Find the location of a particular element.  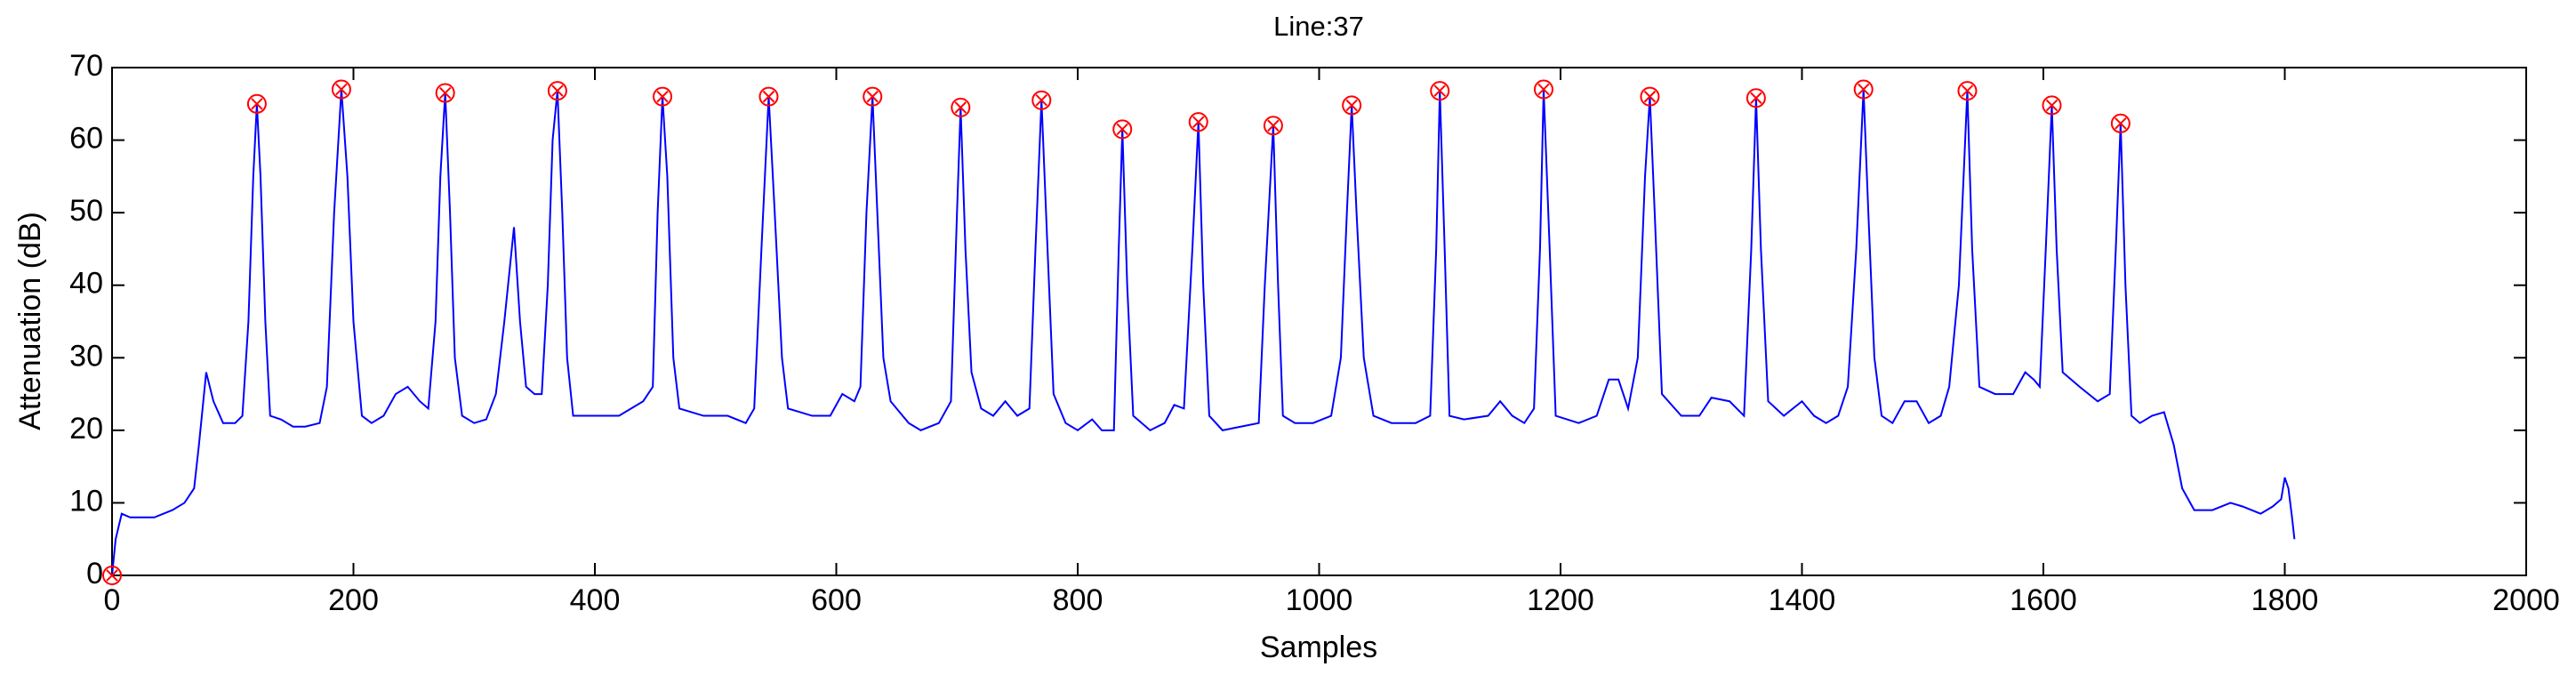

x-tick-label: 0 is located at coordinates (112, 600).